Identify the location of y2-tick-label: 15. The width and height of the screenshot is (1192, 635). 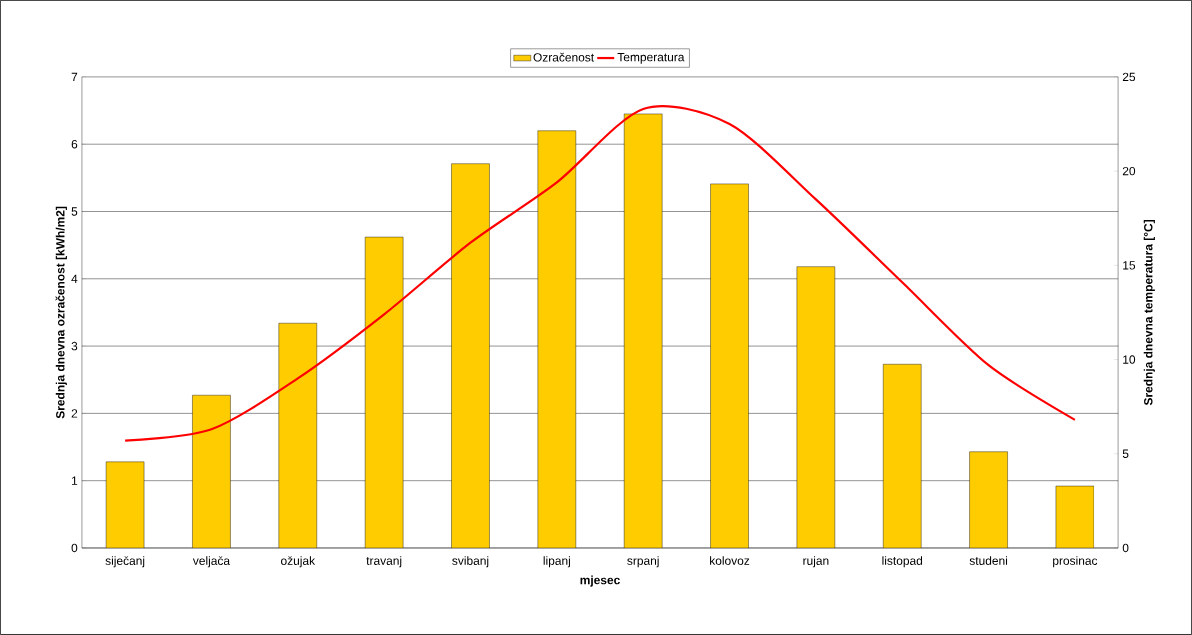
(1129, 265).